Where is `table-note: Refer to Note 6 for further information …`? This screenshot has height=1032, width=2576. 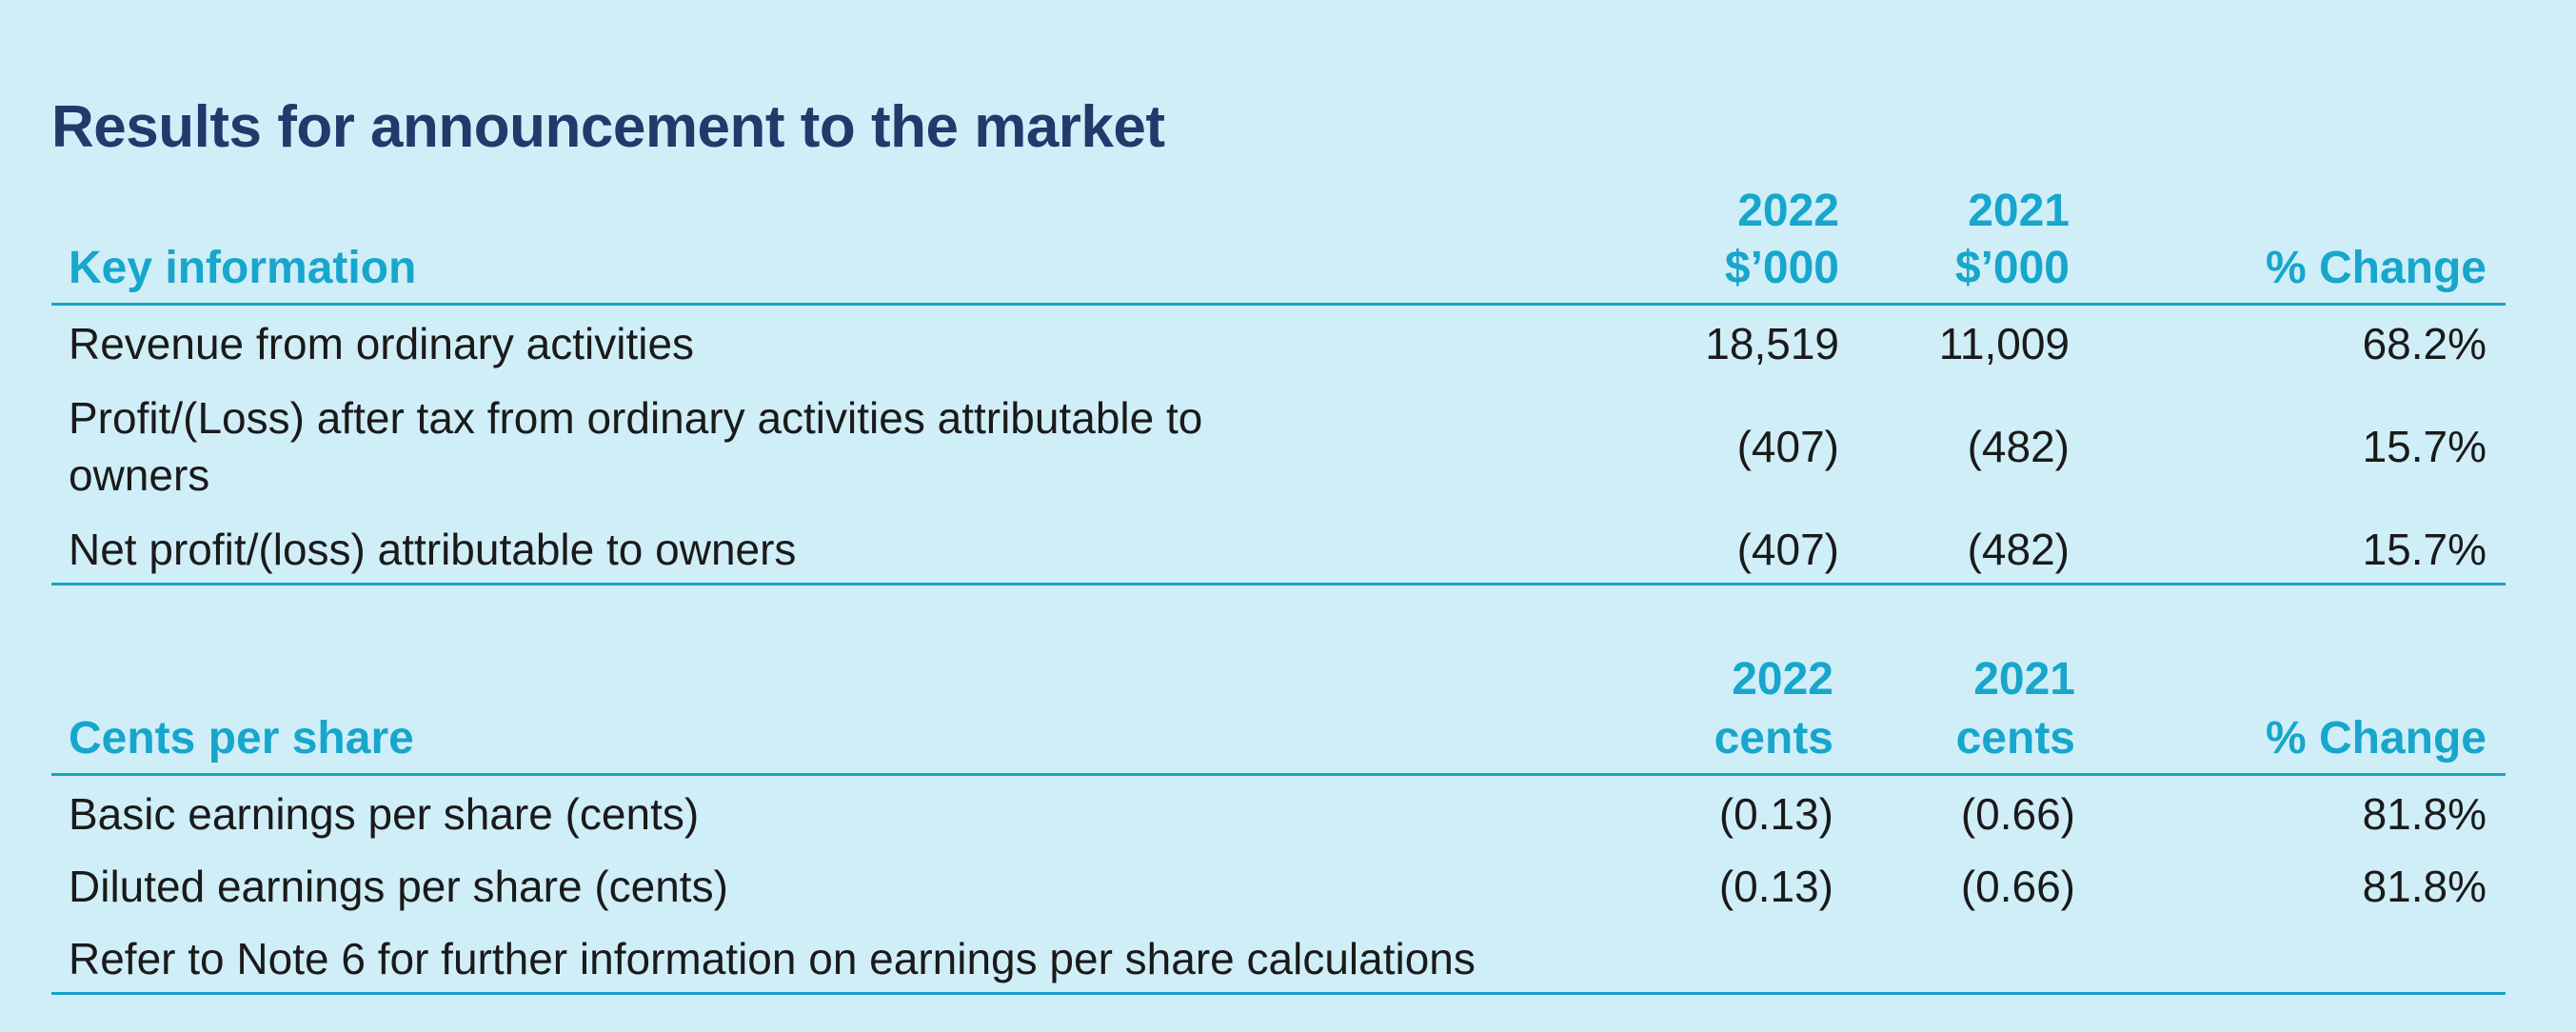 table-note: Refer to Note 6 for further information … is located at coordinates (772, 959).